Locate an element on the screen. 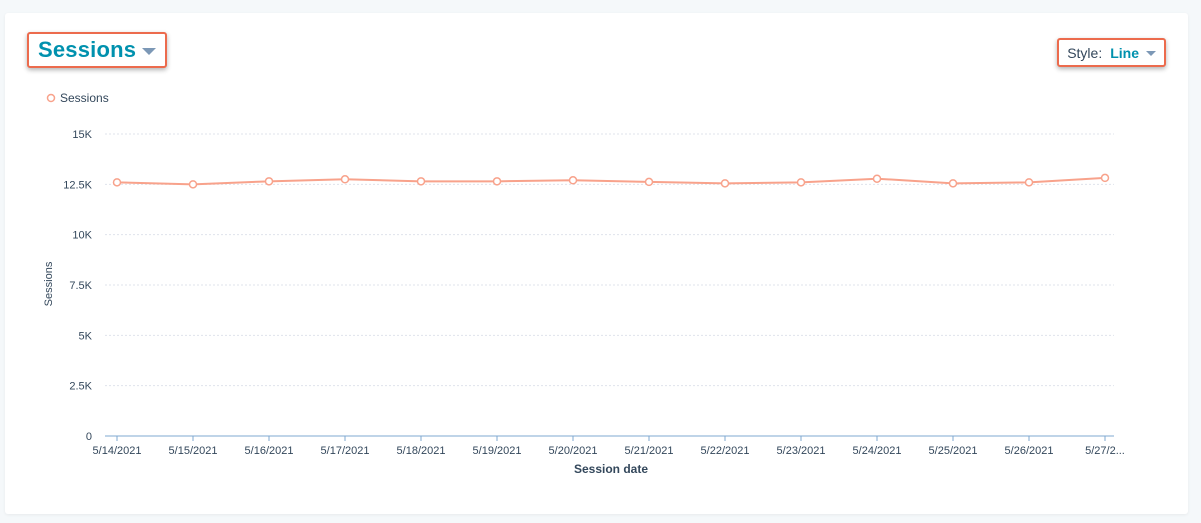 This screenshot has width=1201, height=523. x-tick-label: 5/23/2021 is located at coordinates (801, 451).